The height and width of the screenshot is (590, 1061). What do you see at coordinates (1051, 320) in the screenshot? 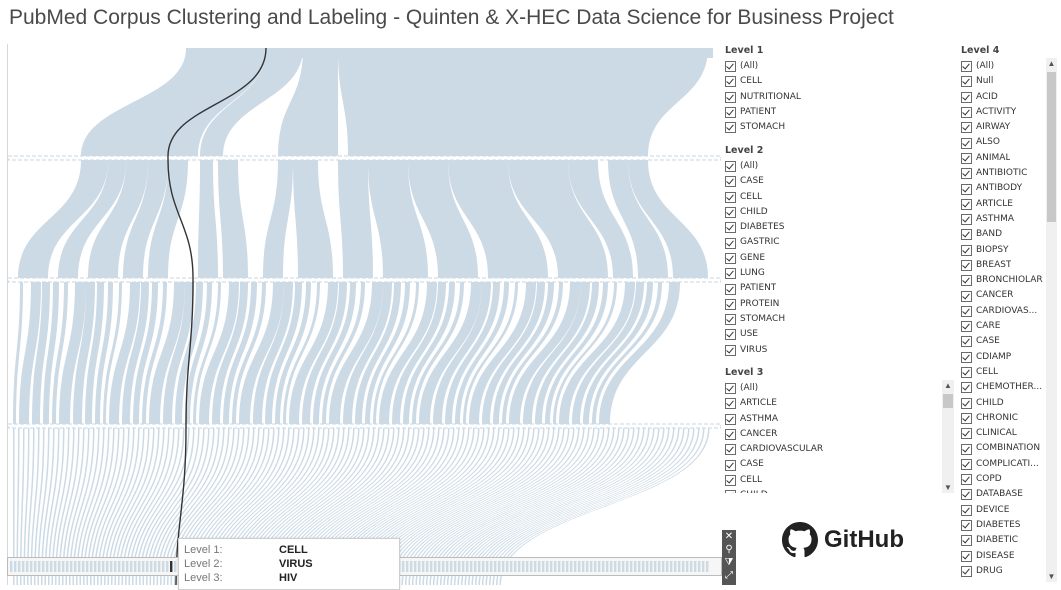
I see `level4-scrollbar: ▲ ▼` at bounding box center [1051, 320].